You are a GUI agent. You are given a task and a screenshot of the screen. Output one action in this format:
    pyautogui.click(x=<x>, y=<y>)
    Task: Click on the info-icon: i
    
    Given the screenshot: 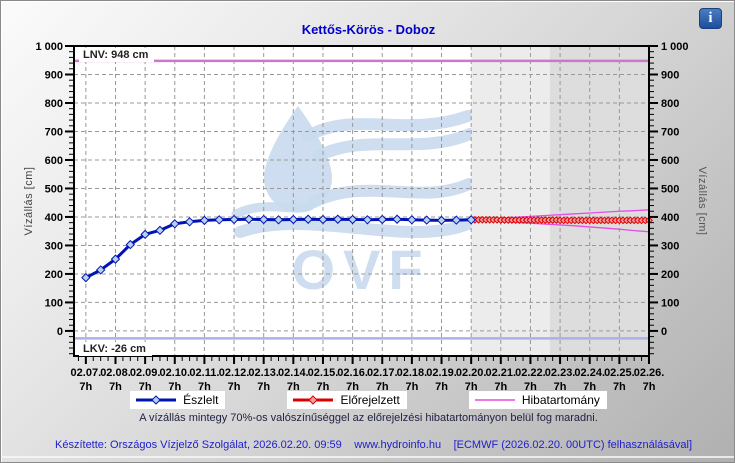 What is the action you would take?
    pyautogui.click(x=710, y=18)
    